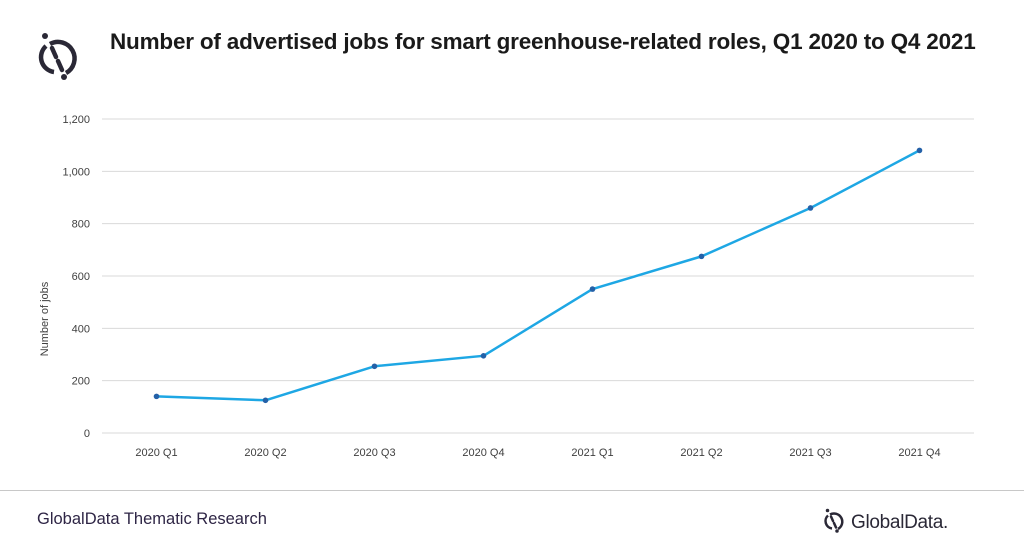 This screenshot has width=1024, height=549. Describe the element at coordinates (81, 225) in the screenshot. I see `y-tick-label: 800` at that location.